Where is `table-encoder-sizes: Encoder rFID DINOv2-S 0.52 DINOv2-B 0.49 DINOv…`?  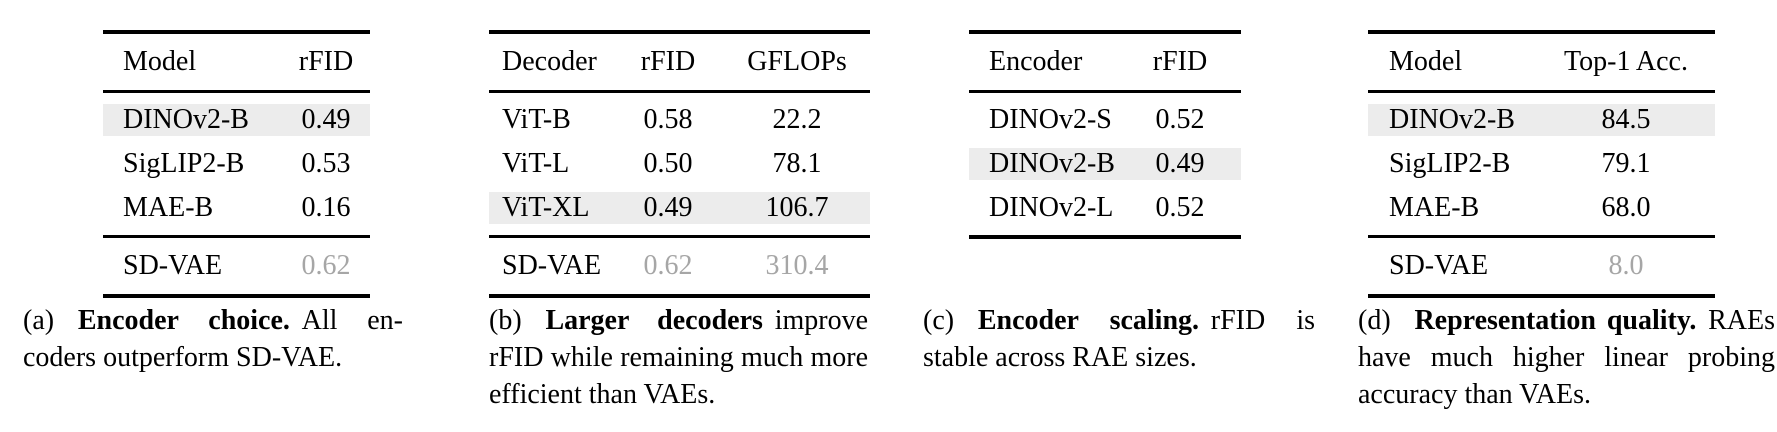 table-encoder-sizes: Encoder rFID DINOv2-S 0.52 DINOv2-B 0.49 DINOv… is located at coordinates (1105, 134).